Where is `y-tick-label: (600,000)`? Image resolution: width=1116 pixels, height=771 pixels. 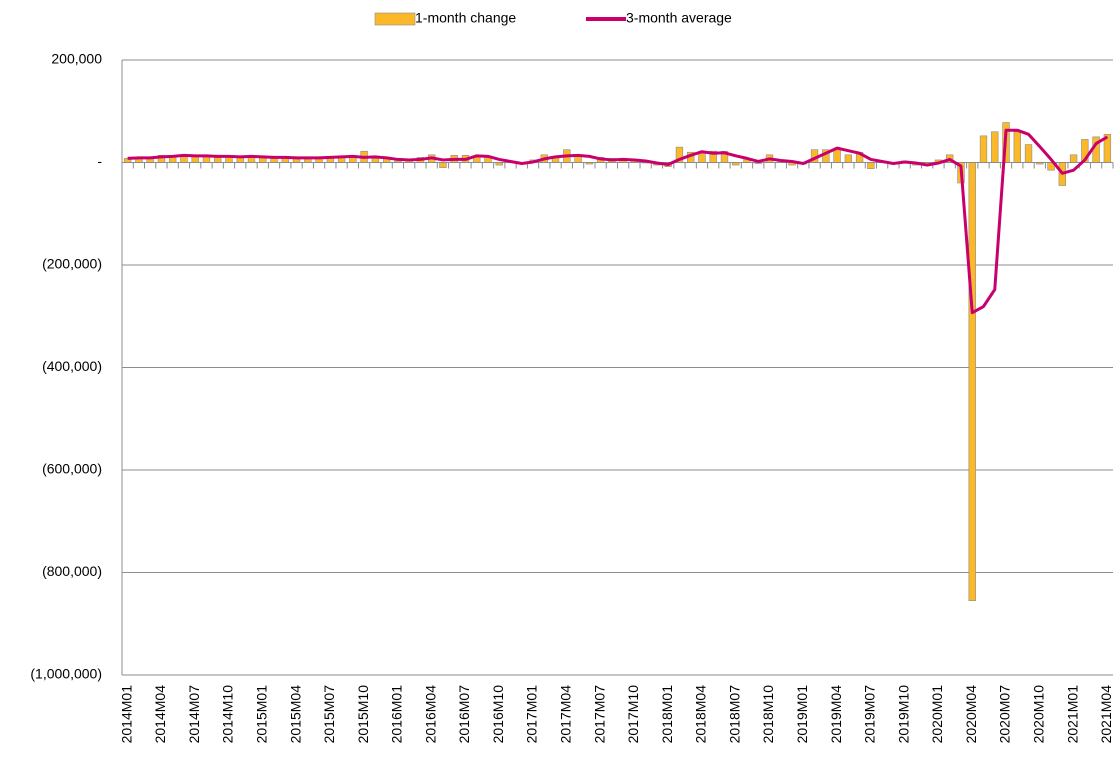 y-tick-label: (600,000) is located at coordinates (72, 469).